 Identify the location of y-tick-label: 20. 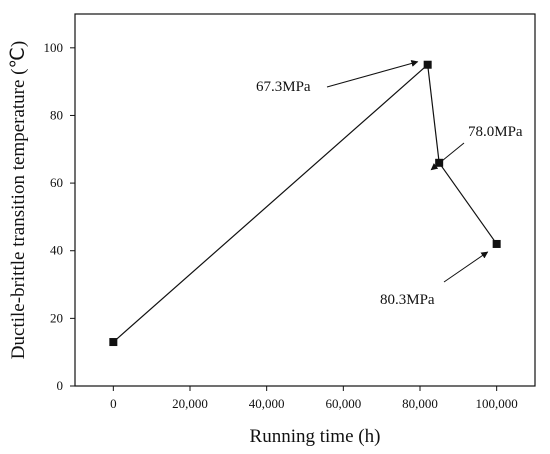
(56, 317).